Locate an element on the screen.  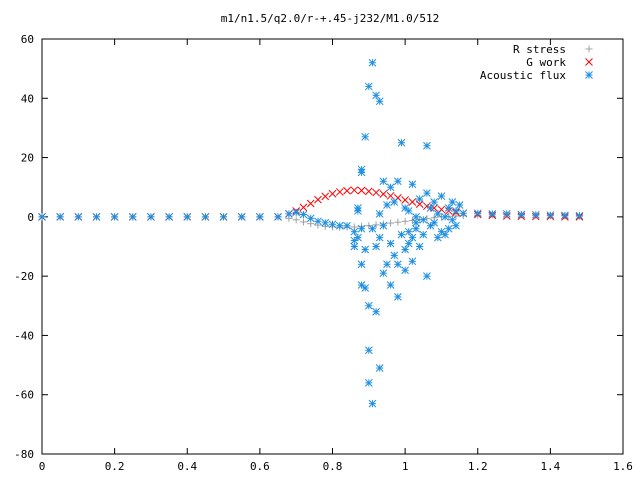
x-tick-label: 0.4 is located at coordinates (187, 466).